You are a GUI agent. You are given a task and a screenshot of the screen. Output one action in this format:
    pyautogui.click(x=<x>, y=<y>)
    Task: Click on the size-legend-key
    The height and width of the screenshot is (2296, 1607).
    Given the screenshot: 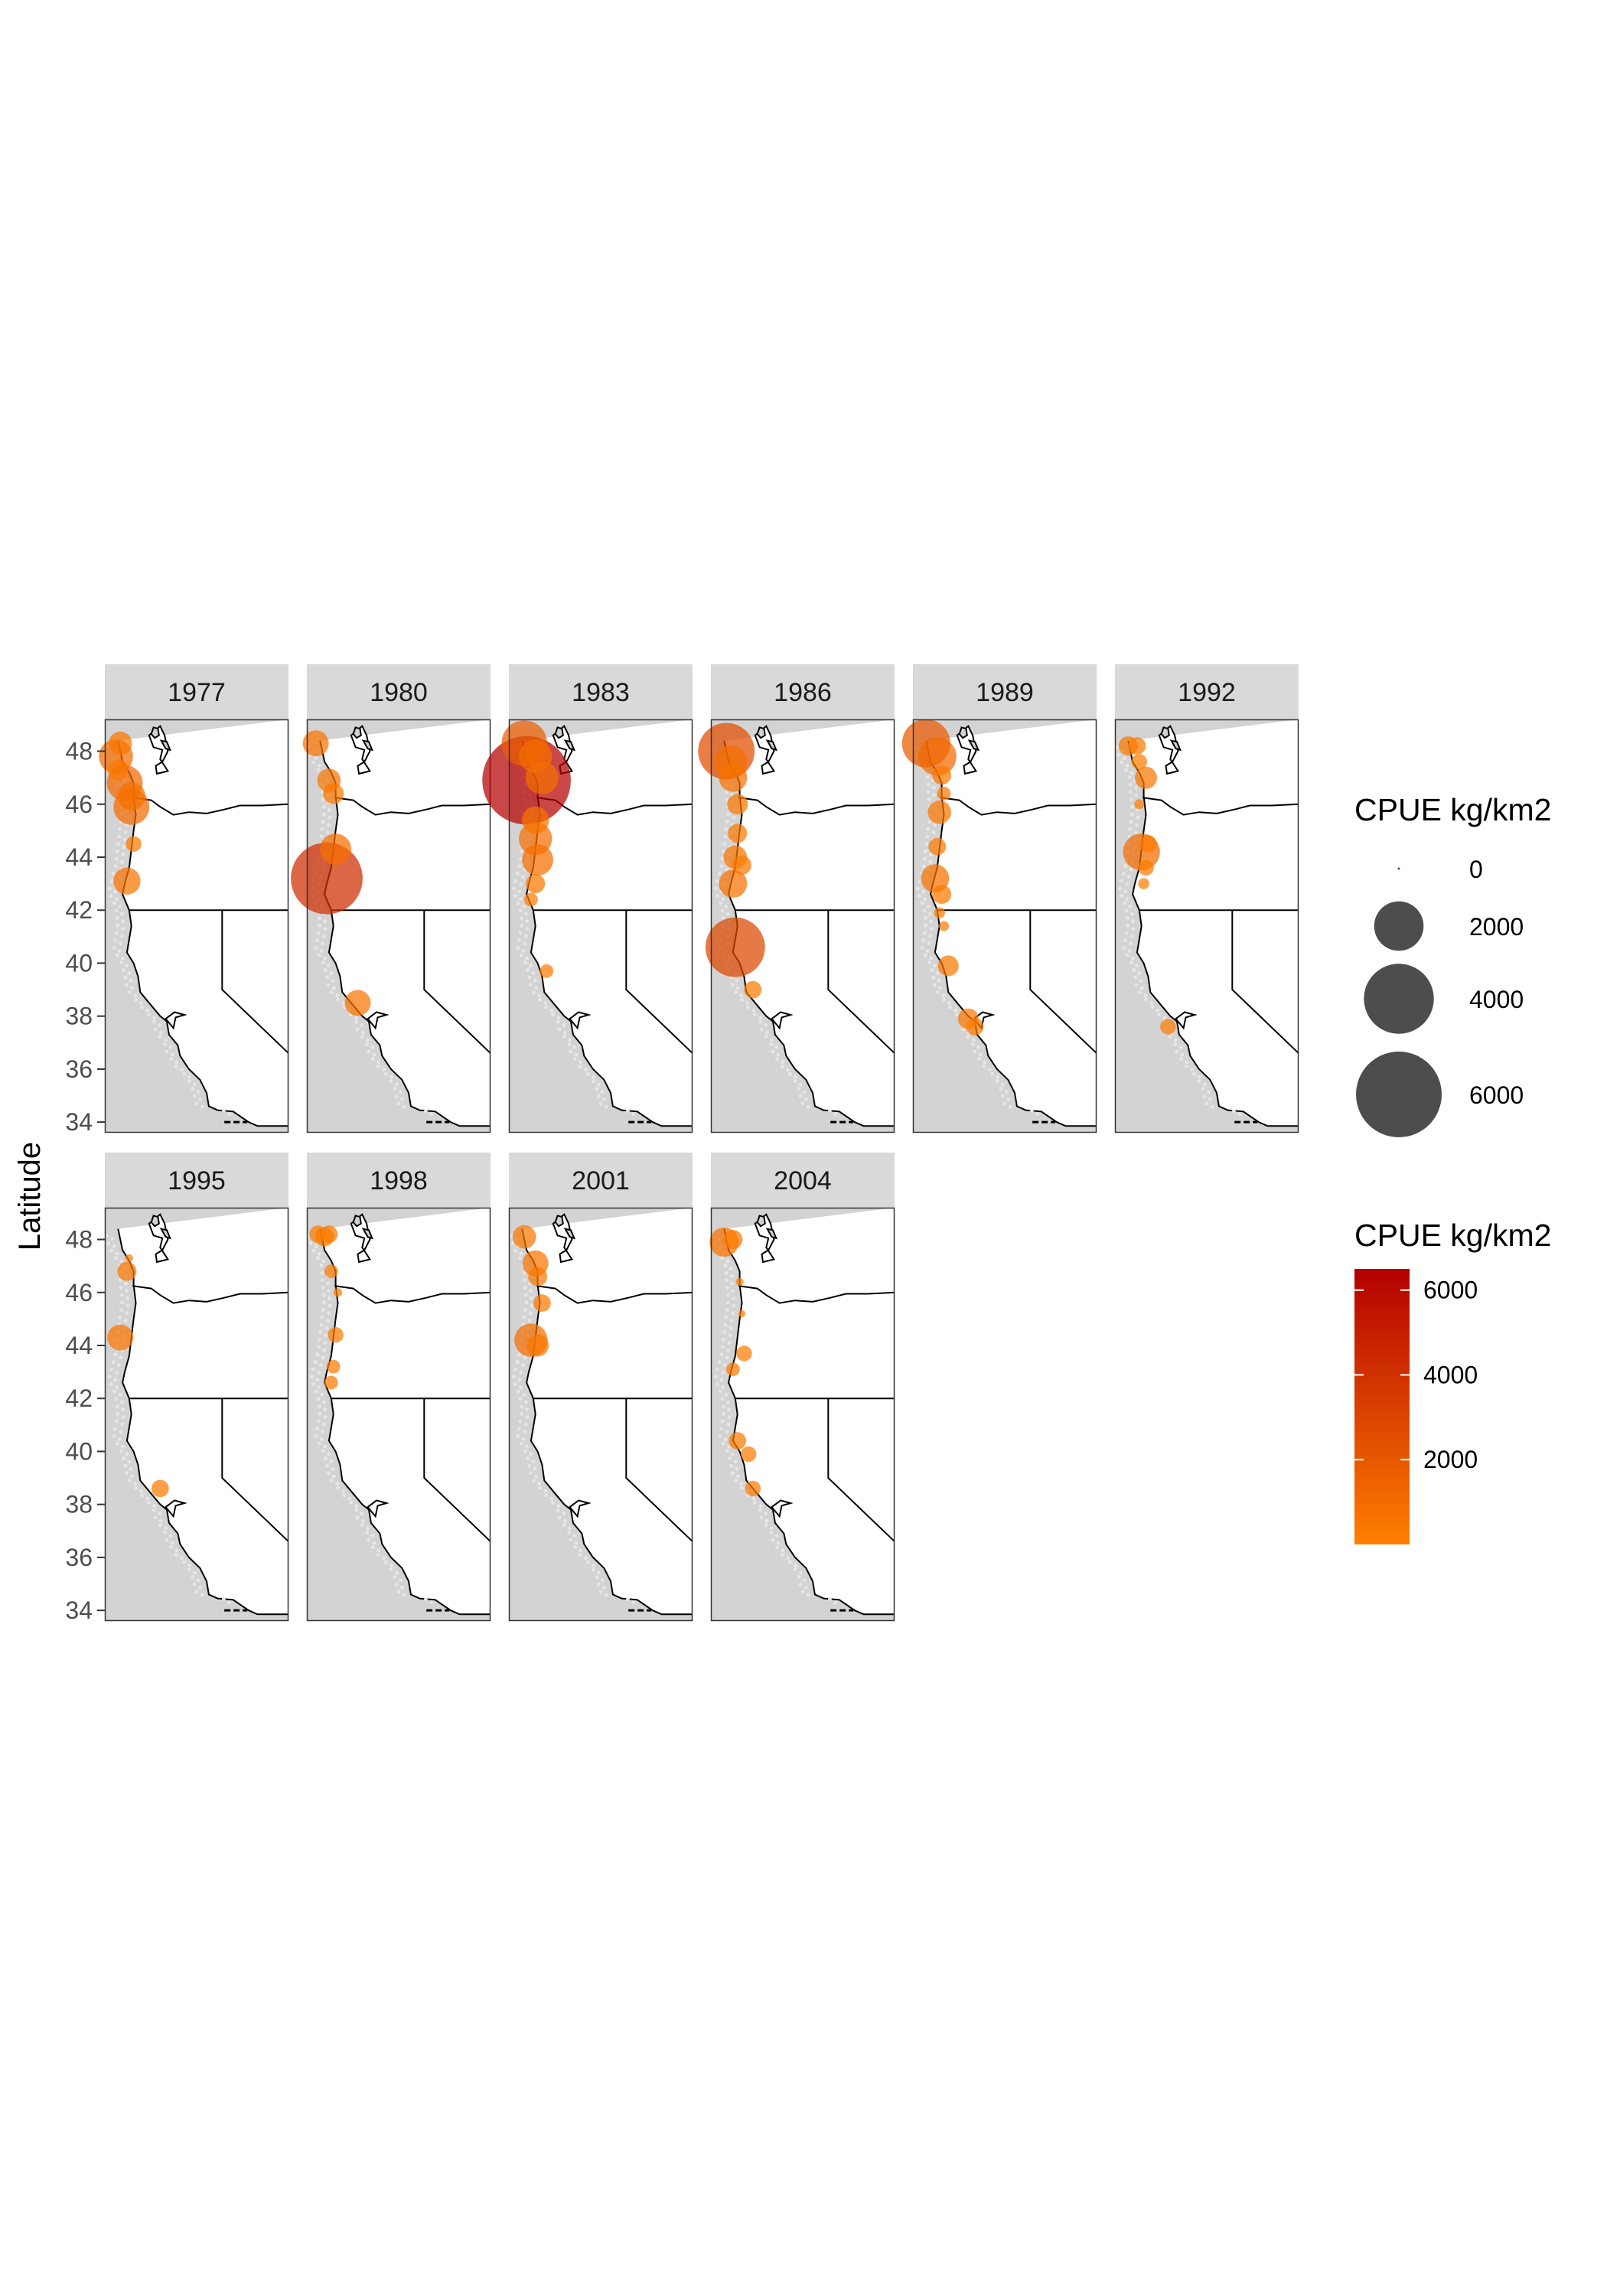 What is the action you would take?
    pyautogui.click(x=1399, y=999)
    